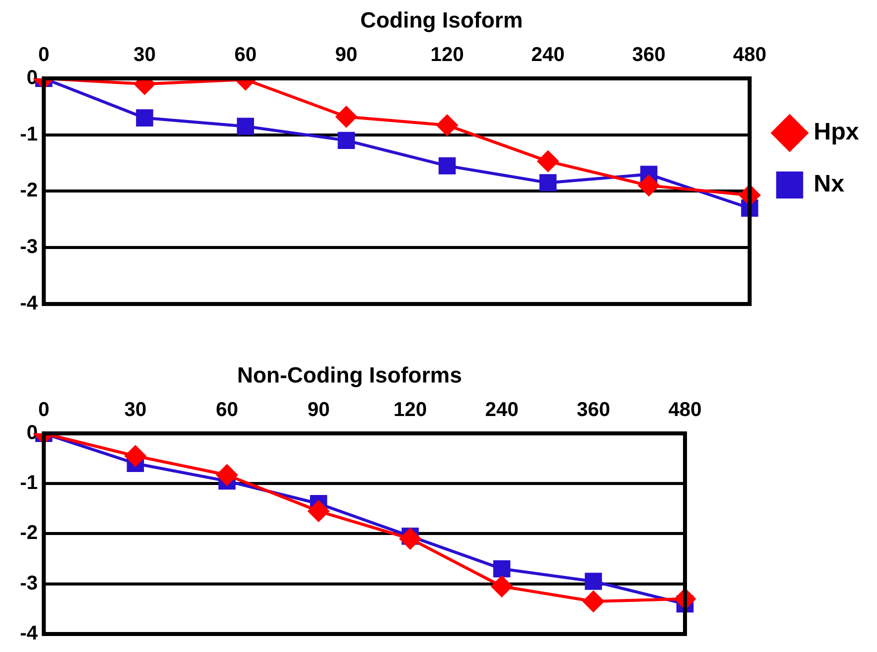 The height and width of the screenshot is (652, 877). Describe the element at coordinates (349, 375) in the screenshot. I see `chart-title: Non-Coding Isoforms` at that location.